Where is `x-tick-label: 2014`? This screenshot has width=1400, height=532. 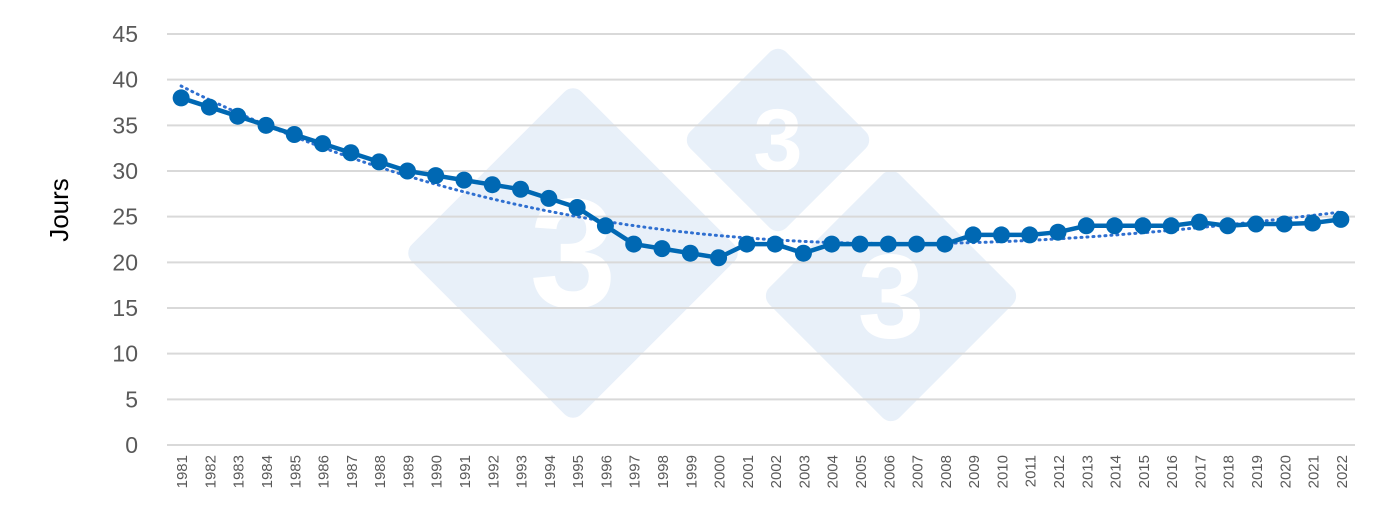
x-tick-label: 2014 is located at coordinates (1116, 471).